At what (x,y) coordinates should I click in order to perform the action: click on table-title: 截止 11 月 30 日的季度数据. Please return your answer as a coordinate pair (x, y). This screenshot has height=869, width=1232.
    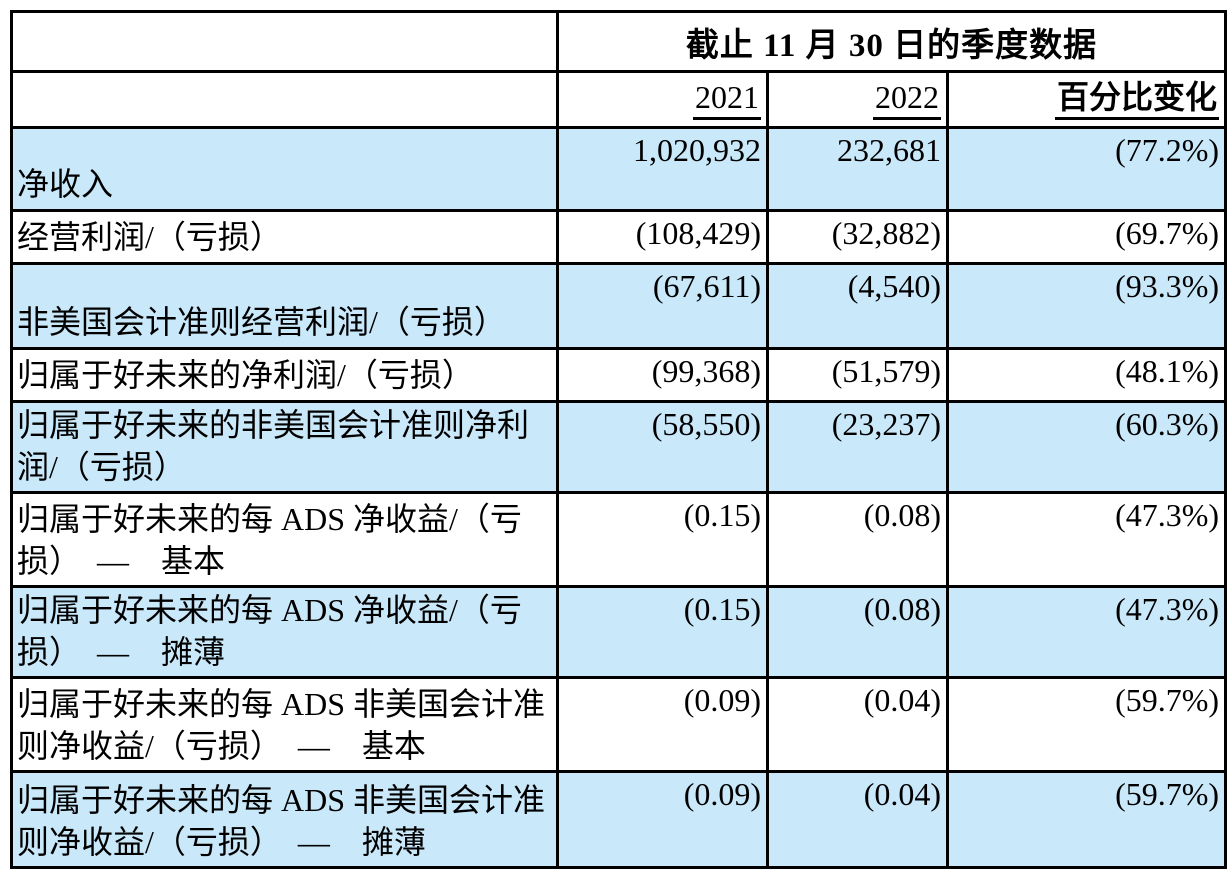
    Looking at the image, I should click on (891, 41).